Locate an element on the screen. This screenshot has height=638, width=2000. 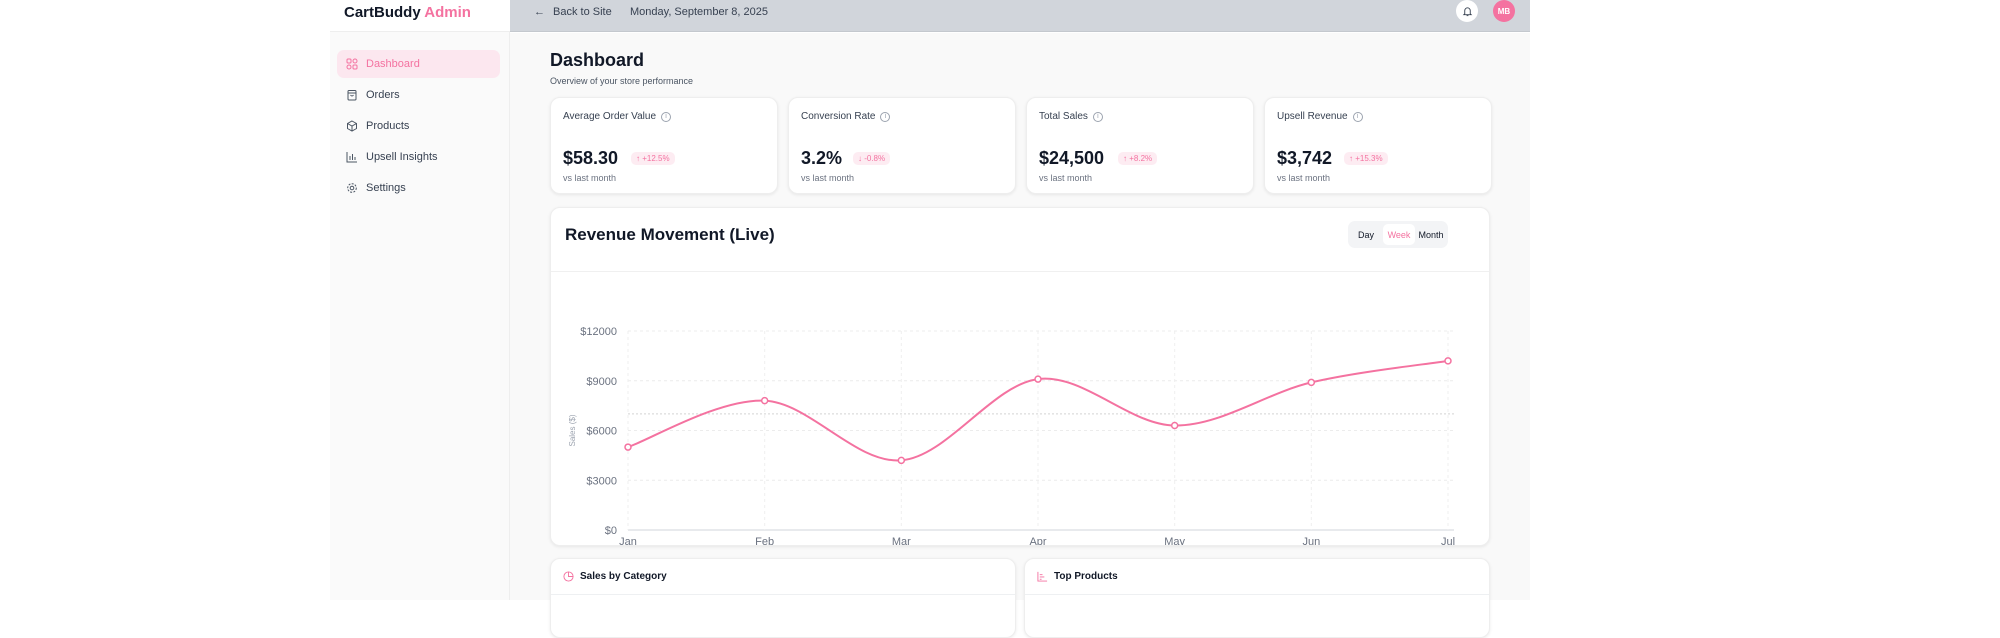
x-tick-label: May is located at coordinates (1174, 540).